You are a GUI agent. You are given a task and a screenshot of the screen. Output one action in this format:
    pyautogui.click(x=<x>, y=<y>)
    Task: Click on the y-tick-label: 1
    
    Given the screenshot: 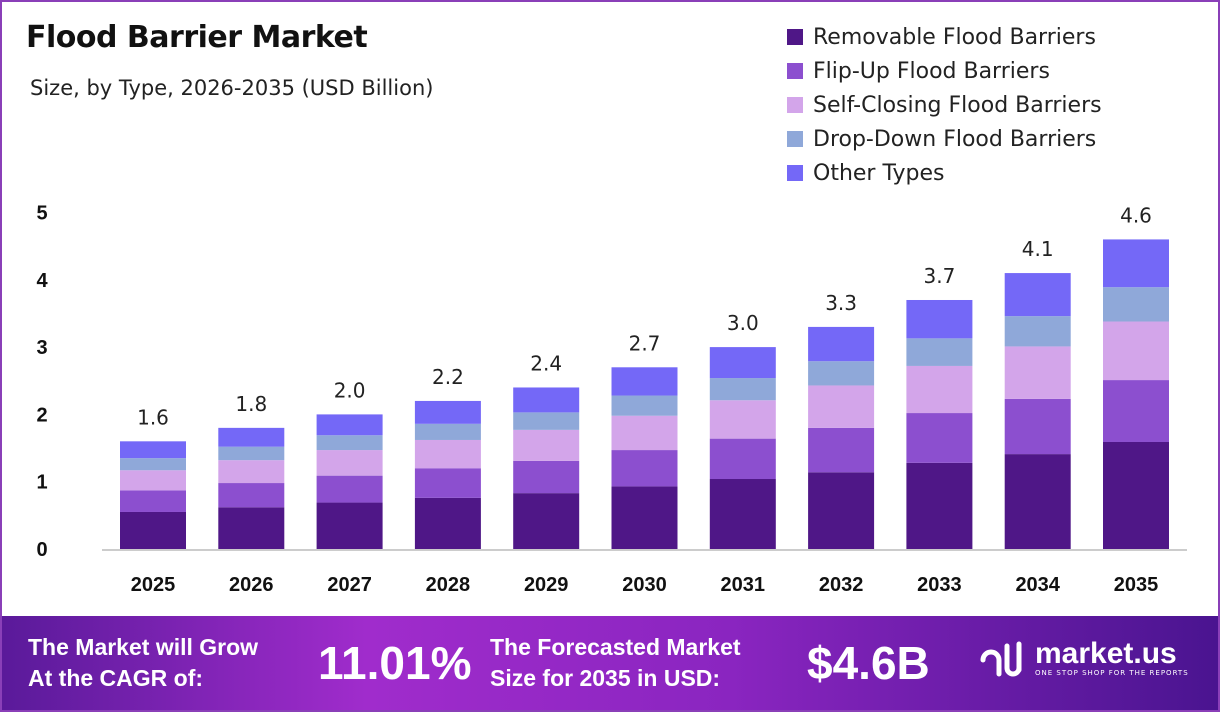 What is the action you would take?
    pyautogui.click(x=41, y=483)
    